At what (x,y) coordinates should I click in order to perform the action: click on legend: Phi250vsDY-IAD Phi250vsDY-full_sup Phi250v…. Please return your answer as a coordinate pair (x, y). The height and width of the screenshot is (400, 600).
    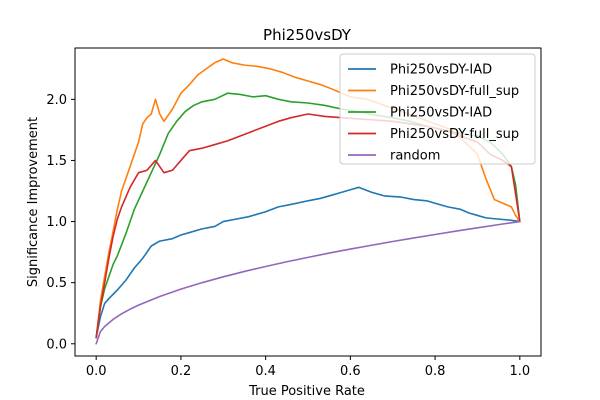
    Looking at the image, I should click on (437, 109).